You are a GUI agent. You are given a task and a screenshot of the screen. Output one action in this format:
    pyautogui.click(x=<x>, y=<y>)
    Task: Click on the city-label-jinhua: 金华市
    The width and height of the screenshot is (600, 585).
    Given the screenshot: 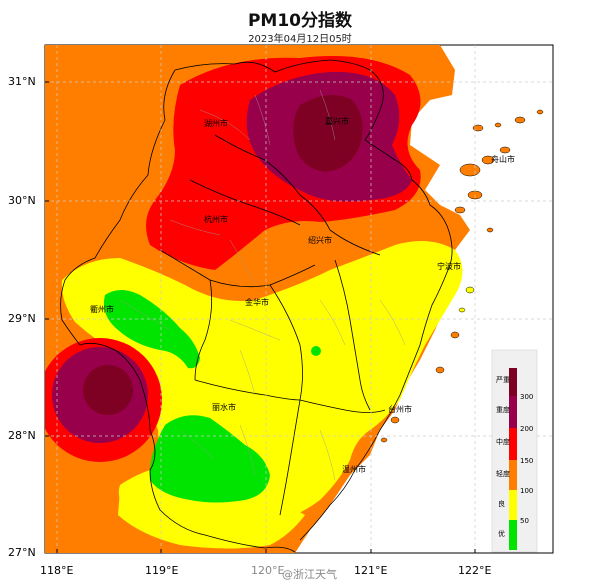 What is the action you would take?
    pyautogui.click(x=257, y=302)
    